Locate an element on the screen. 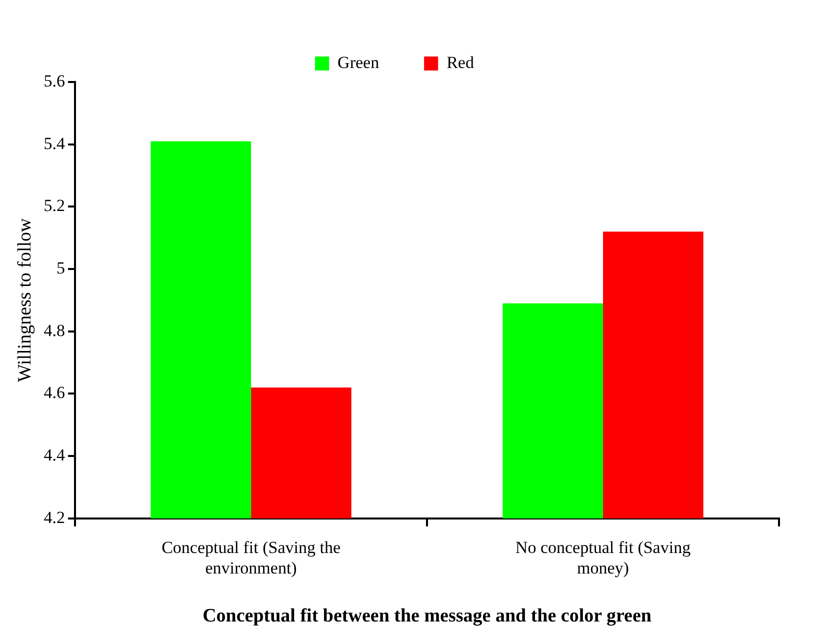 Image resolution: width=839 pixels, height=642 pixels. y-tick-label: 4.4 is located at coordinates (55, 455).